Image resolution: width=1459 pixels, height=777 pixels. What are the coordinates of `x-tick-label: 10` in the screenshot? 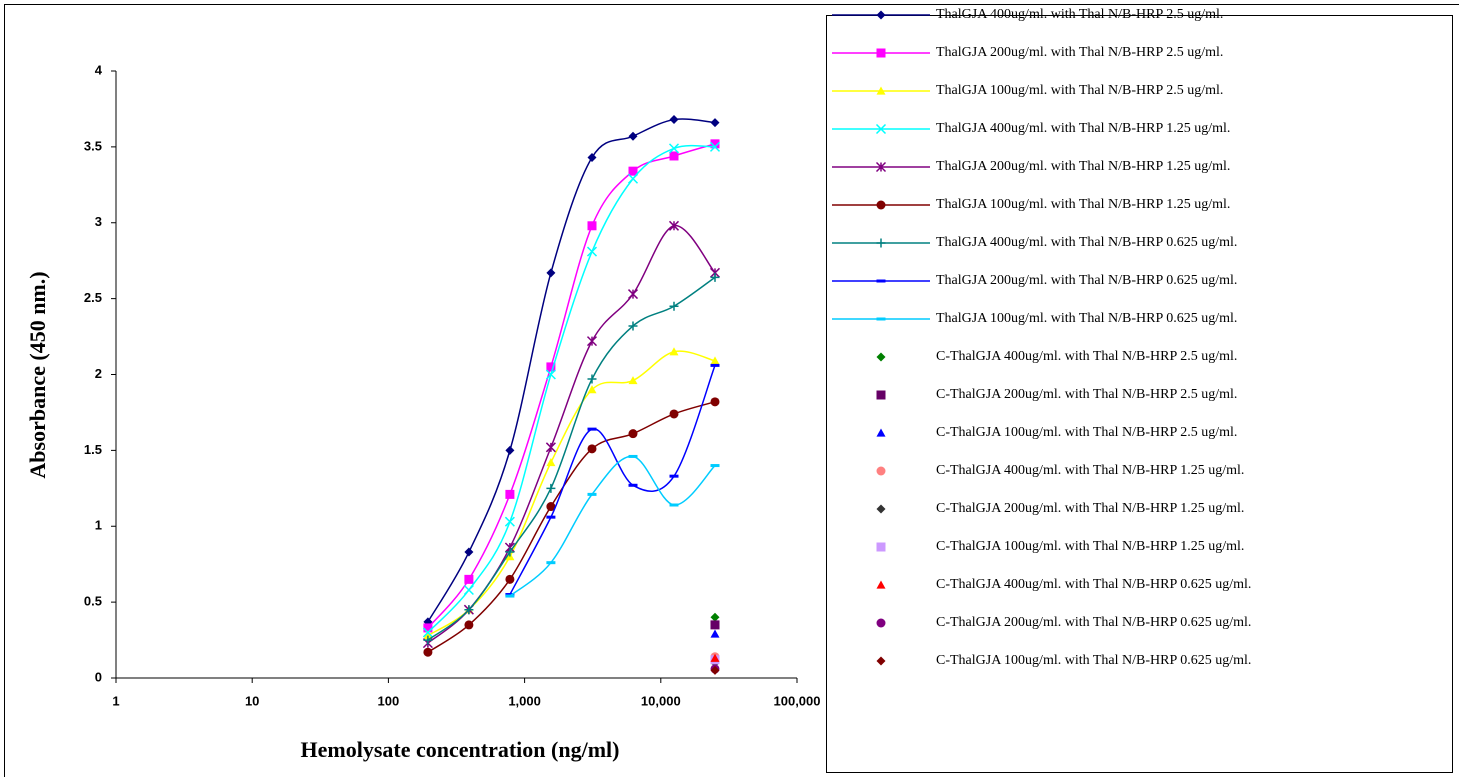 It's located at (252, 700).